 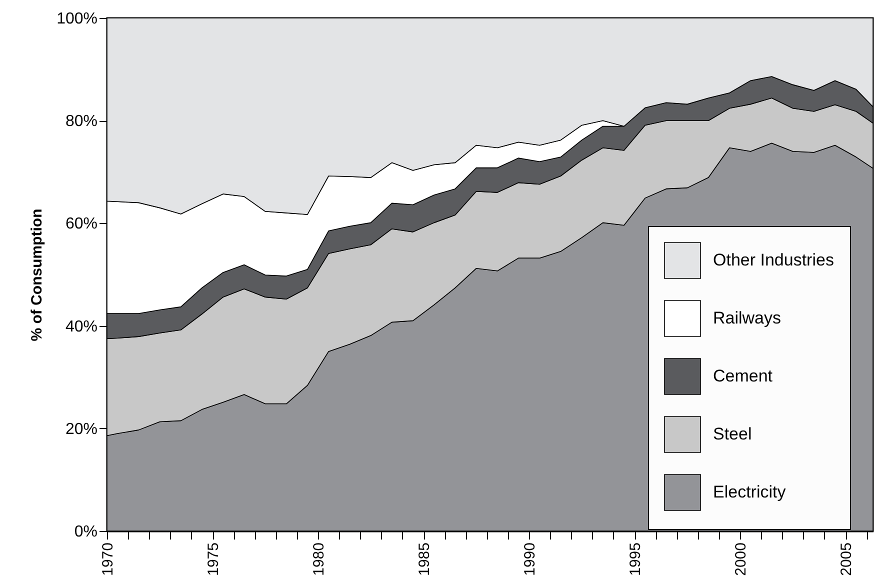 I want to click on legend-label: Other Industries, so click(x=773, y=260).